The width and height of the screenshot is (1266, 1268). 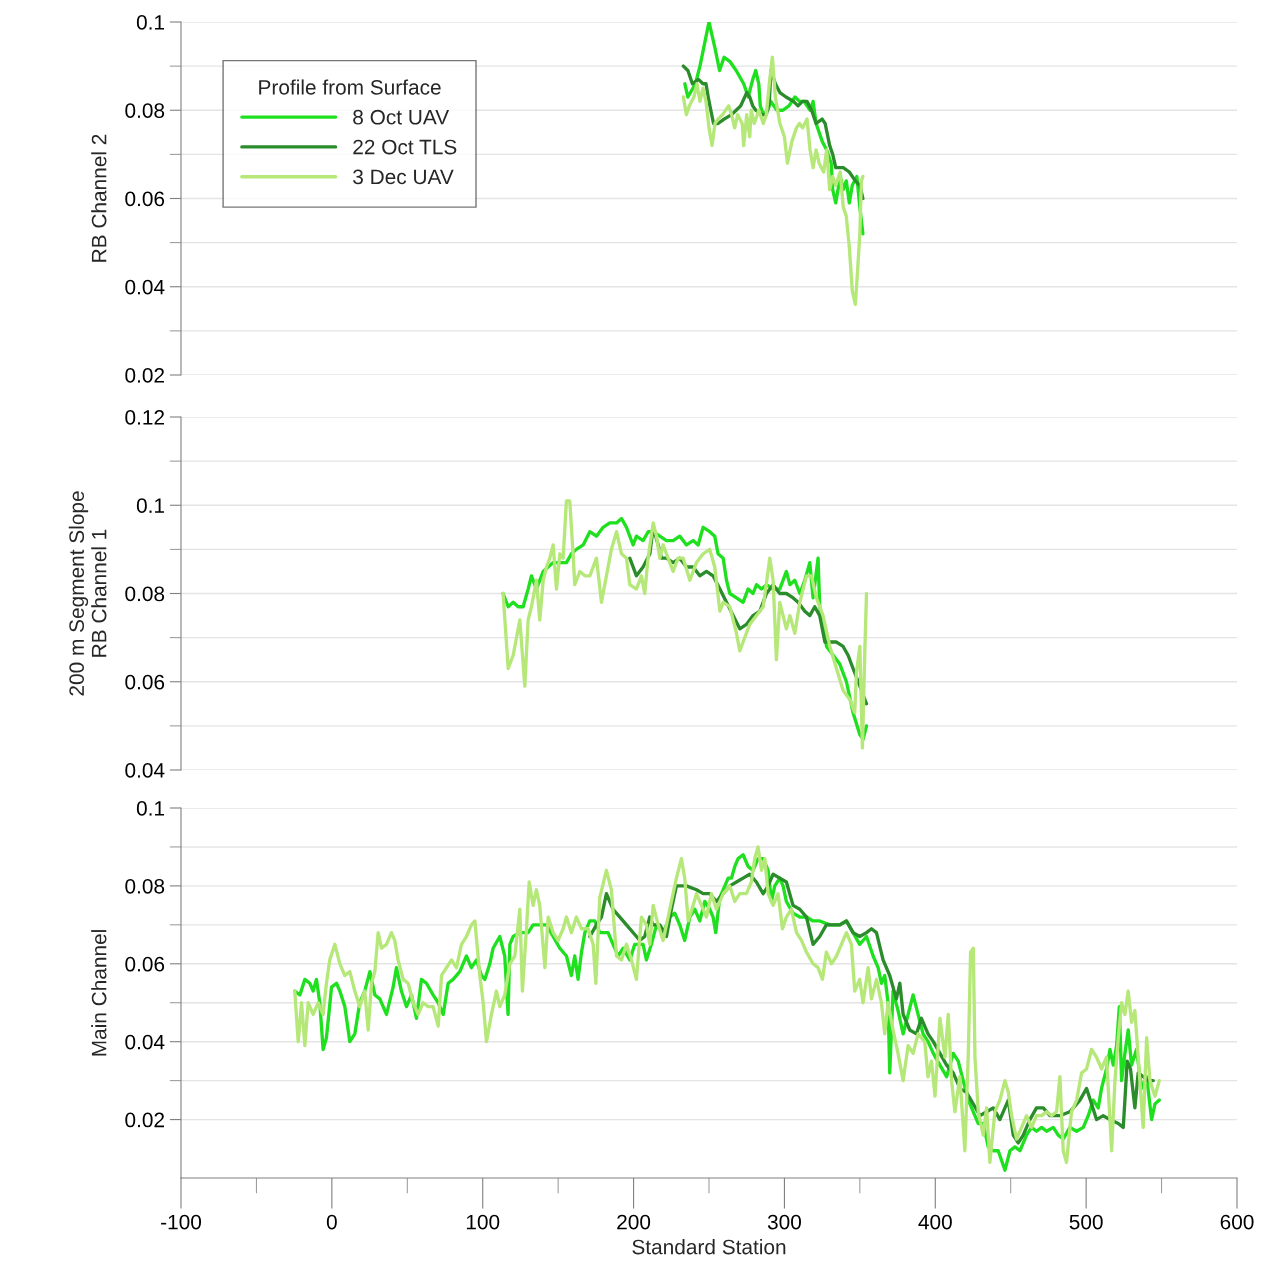 What do you see at coordinates (87, 593) in the screenshot?
I see `y-axis-title: 200 m Segment Slope RB Channel 1` at bounding box center [87, 593].